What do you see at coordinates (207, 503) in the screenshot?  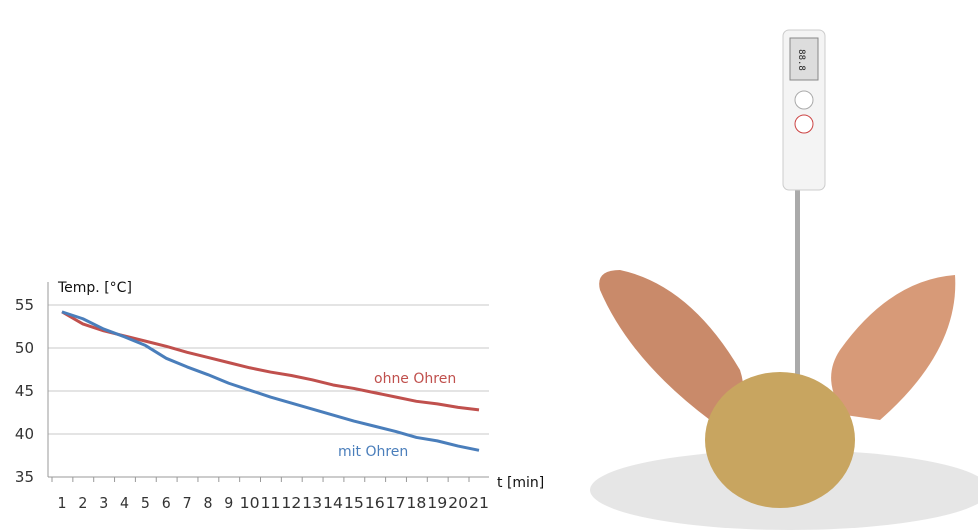 I see `x-tick-label: 8` at bounding box center [207, 503].